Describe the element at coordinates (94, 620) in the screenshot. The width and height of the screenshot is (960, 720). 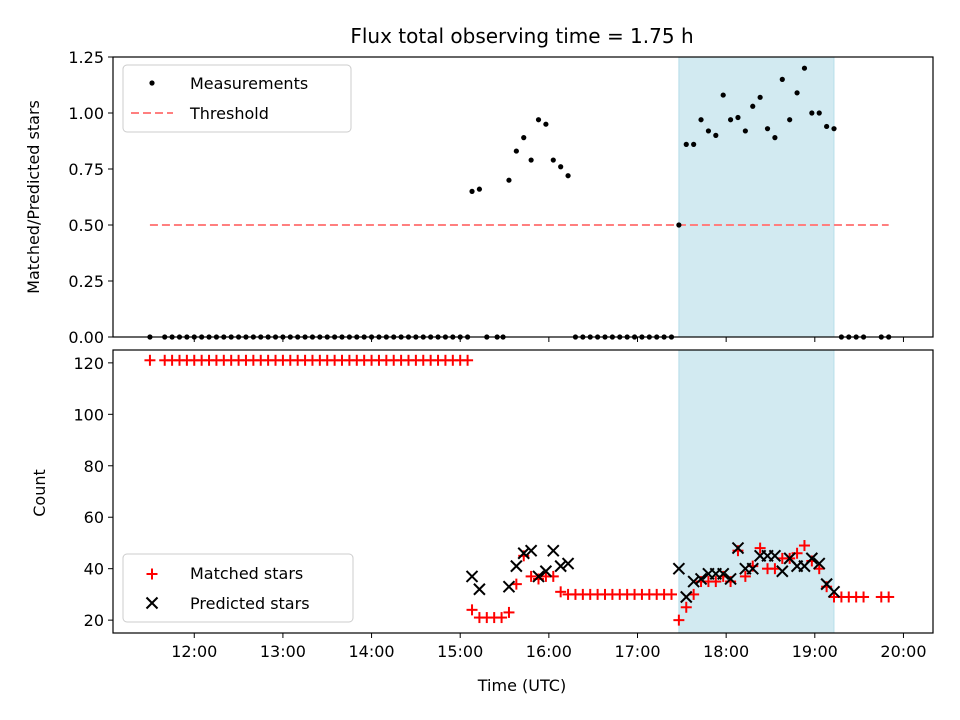
I see `y-tick-label: 20` at that location.